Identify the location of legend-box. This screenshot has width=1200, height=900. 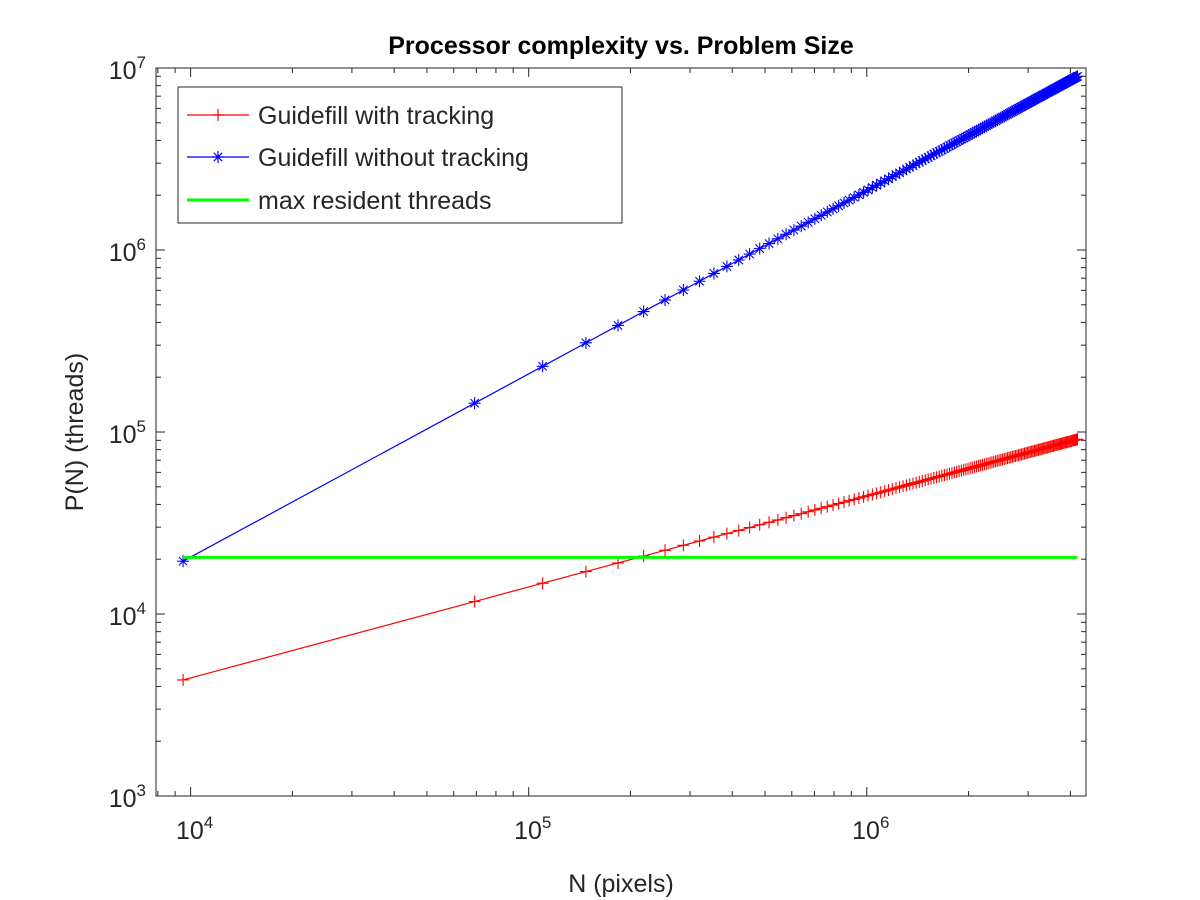
(400, 155).